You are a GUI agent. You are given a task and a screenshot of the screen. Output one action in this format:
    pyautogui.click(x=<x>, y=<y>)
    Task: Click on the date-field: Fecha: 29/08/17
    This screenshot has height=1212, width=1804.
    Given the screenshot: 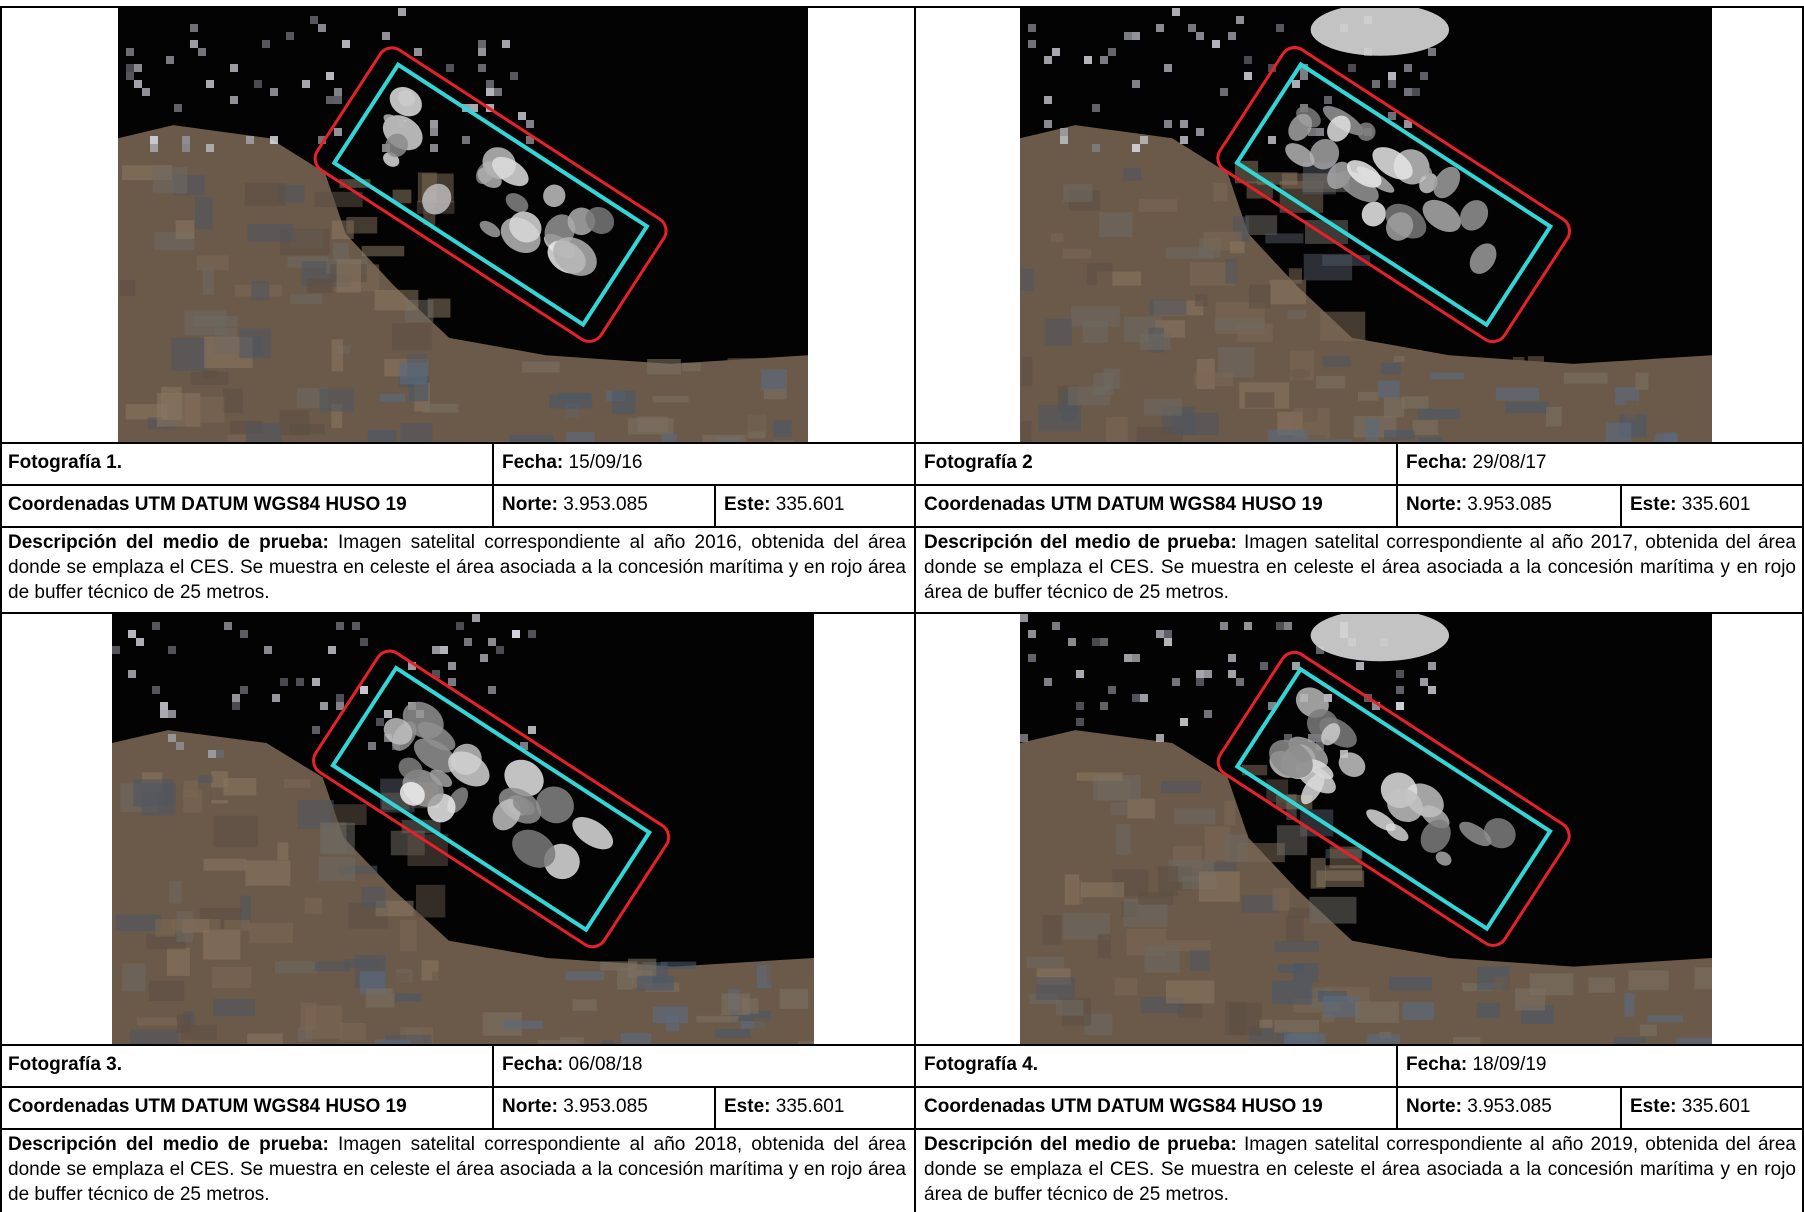 What is the action you would take?
    pyautogui.click(x=1476, y=462)
    